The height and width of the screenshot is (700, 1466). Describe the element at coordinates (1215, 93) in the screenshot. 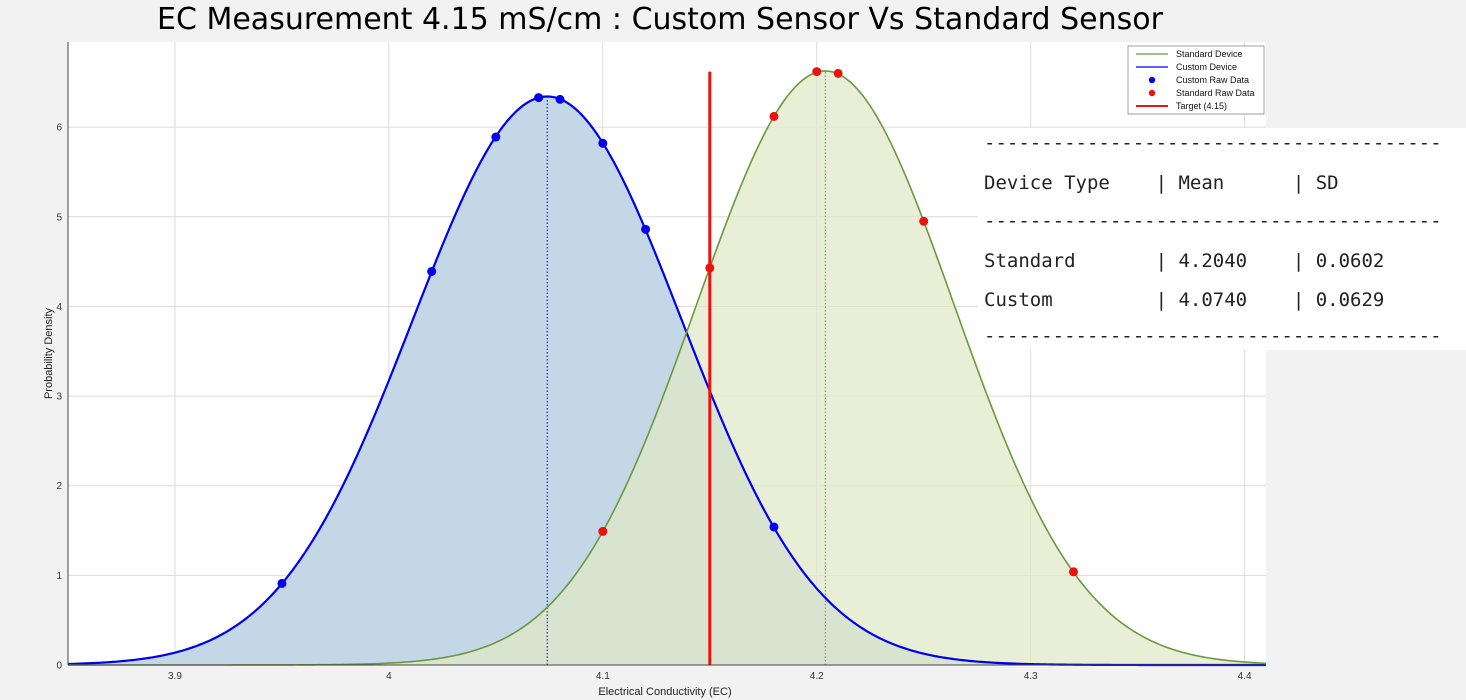

I see `legend-entry-3: Standard Raw Data` at that location.